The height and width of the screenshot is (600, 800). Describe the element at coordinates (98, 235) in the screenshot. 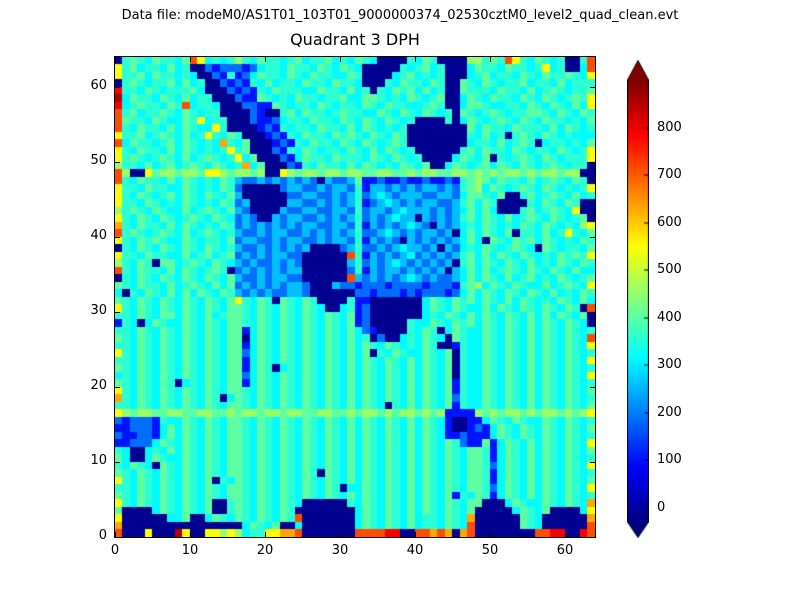

I see `y-axis-tick-label: 40` at that location.